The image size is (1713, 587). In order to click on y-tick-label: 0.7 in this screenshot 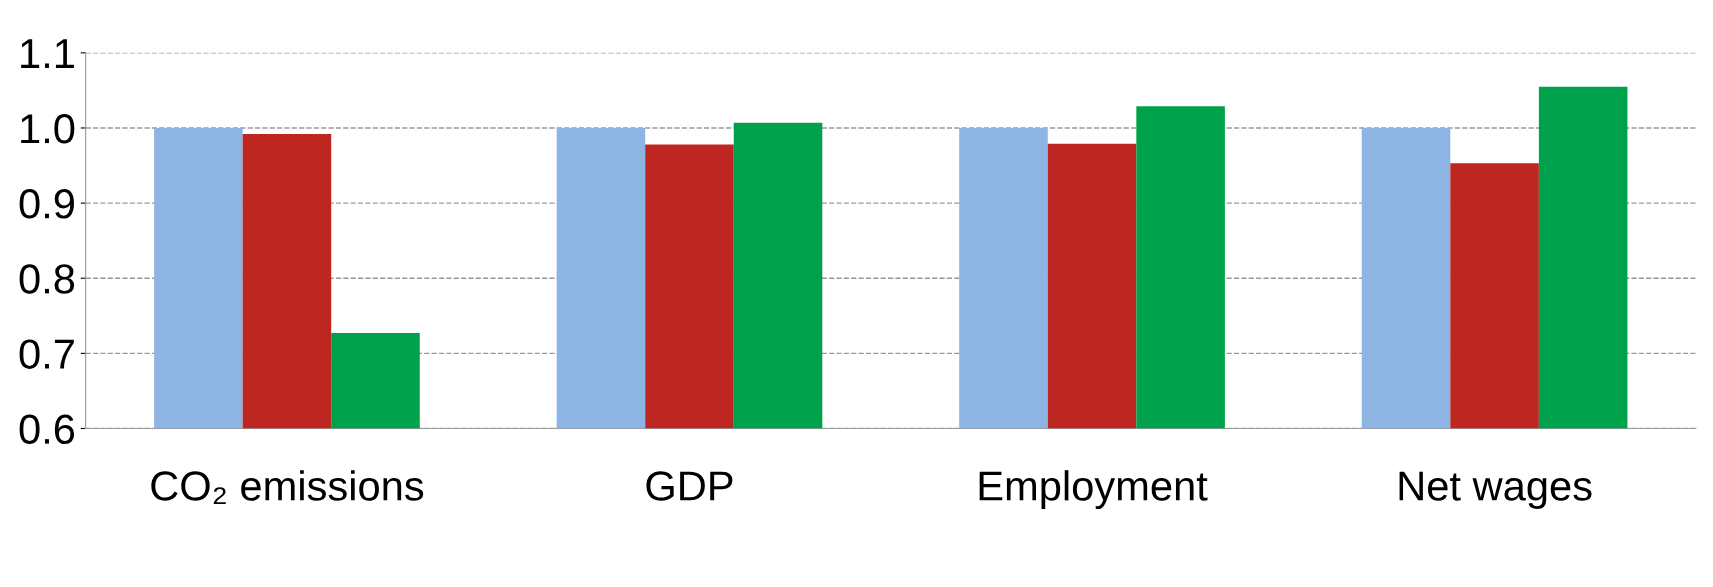, I will do `click(46, 354)`.